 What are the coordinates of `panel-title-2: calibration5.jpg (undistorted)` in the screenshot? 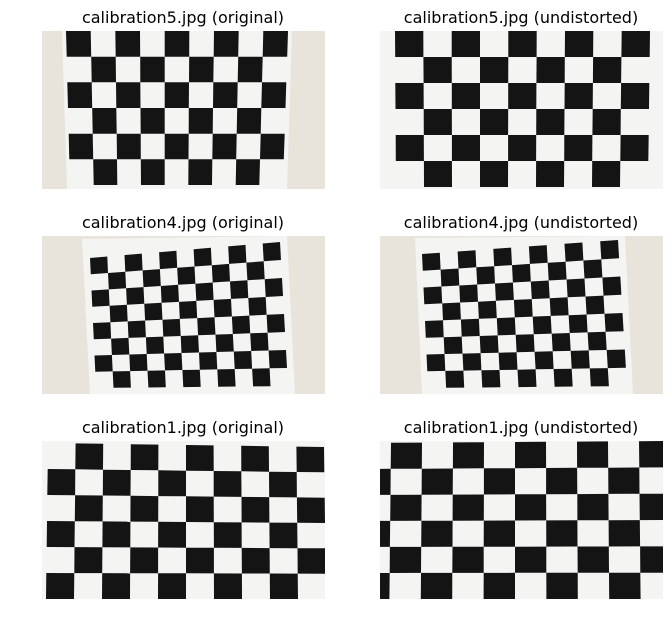 It's located at (521, 17).